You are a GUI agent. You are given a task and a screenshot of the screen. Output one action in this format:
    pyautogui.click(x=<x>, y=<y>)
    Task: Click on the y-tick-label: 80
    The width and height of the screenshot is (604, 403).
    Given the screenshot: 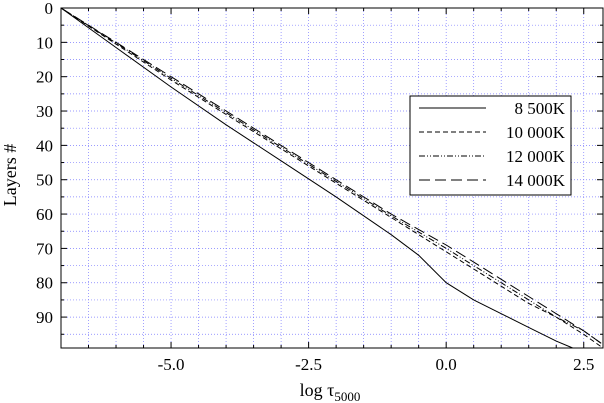 What is the action you would take?
    pyautogui.click(x=44, y=283)
    